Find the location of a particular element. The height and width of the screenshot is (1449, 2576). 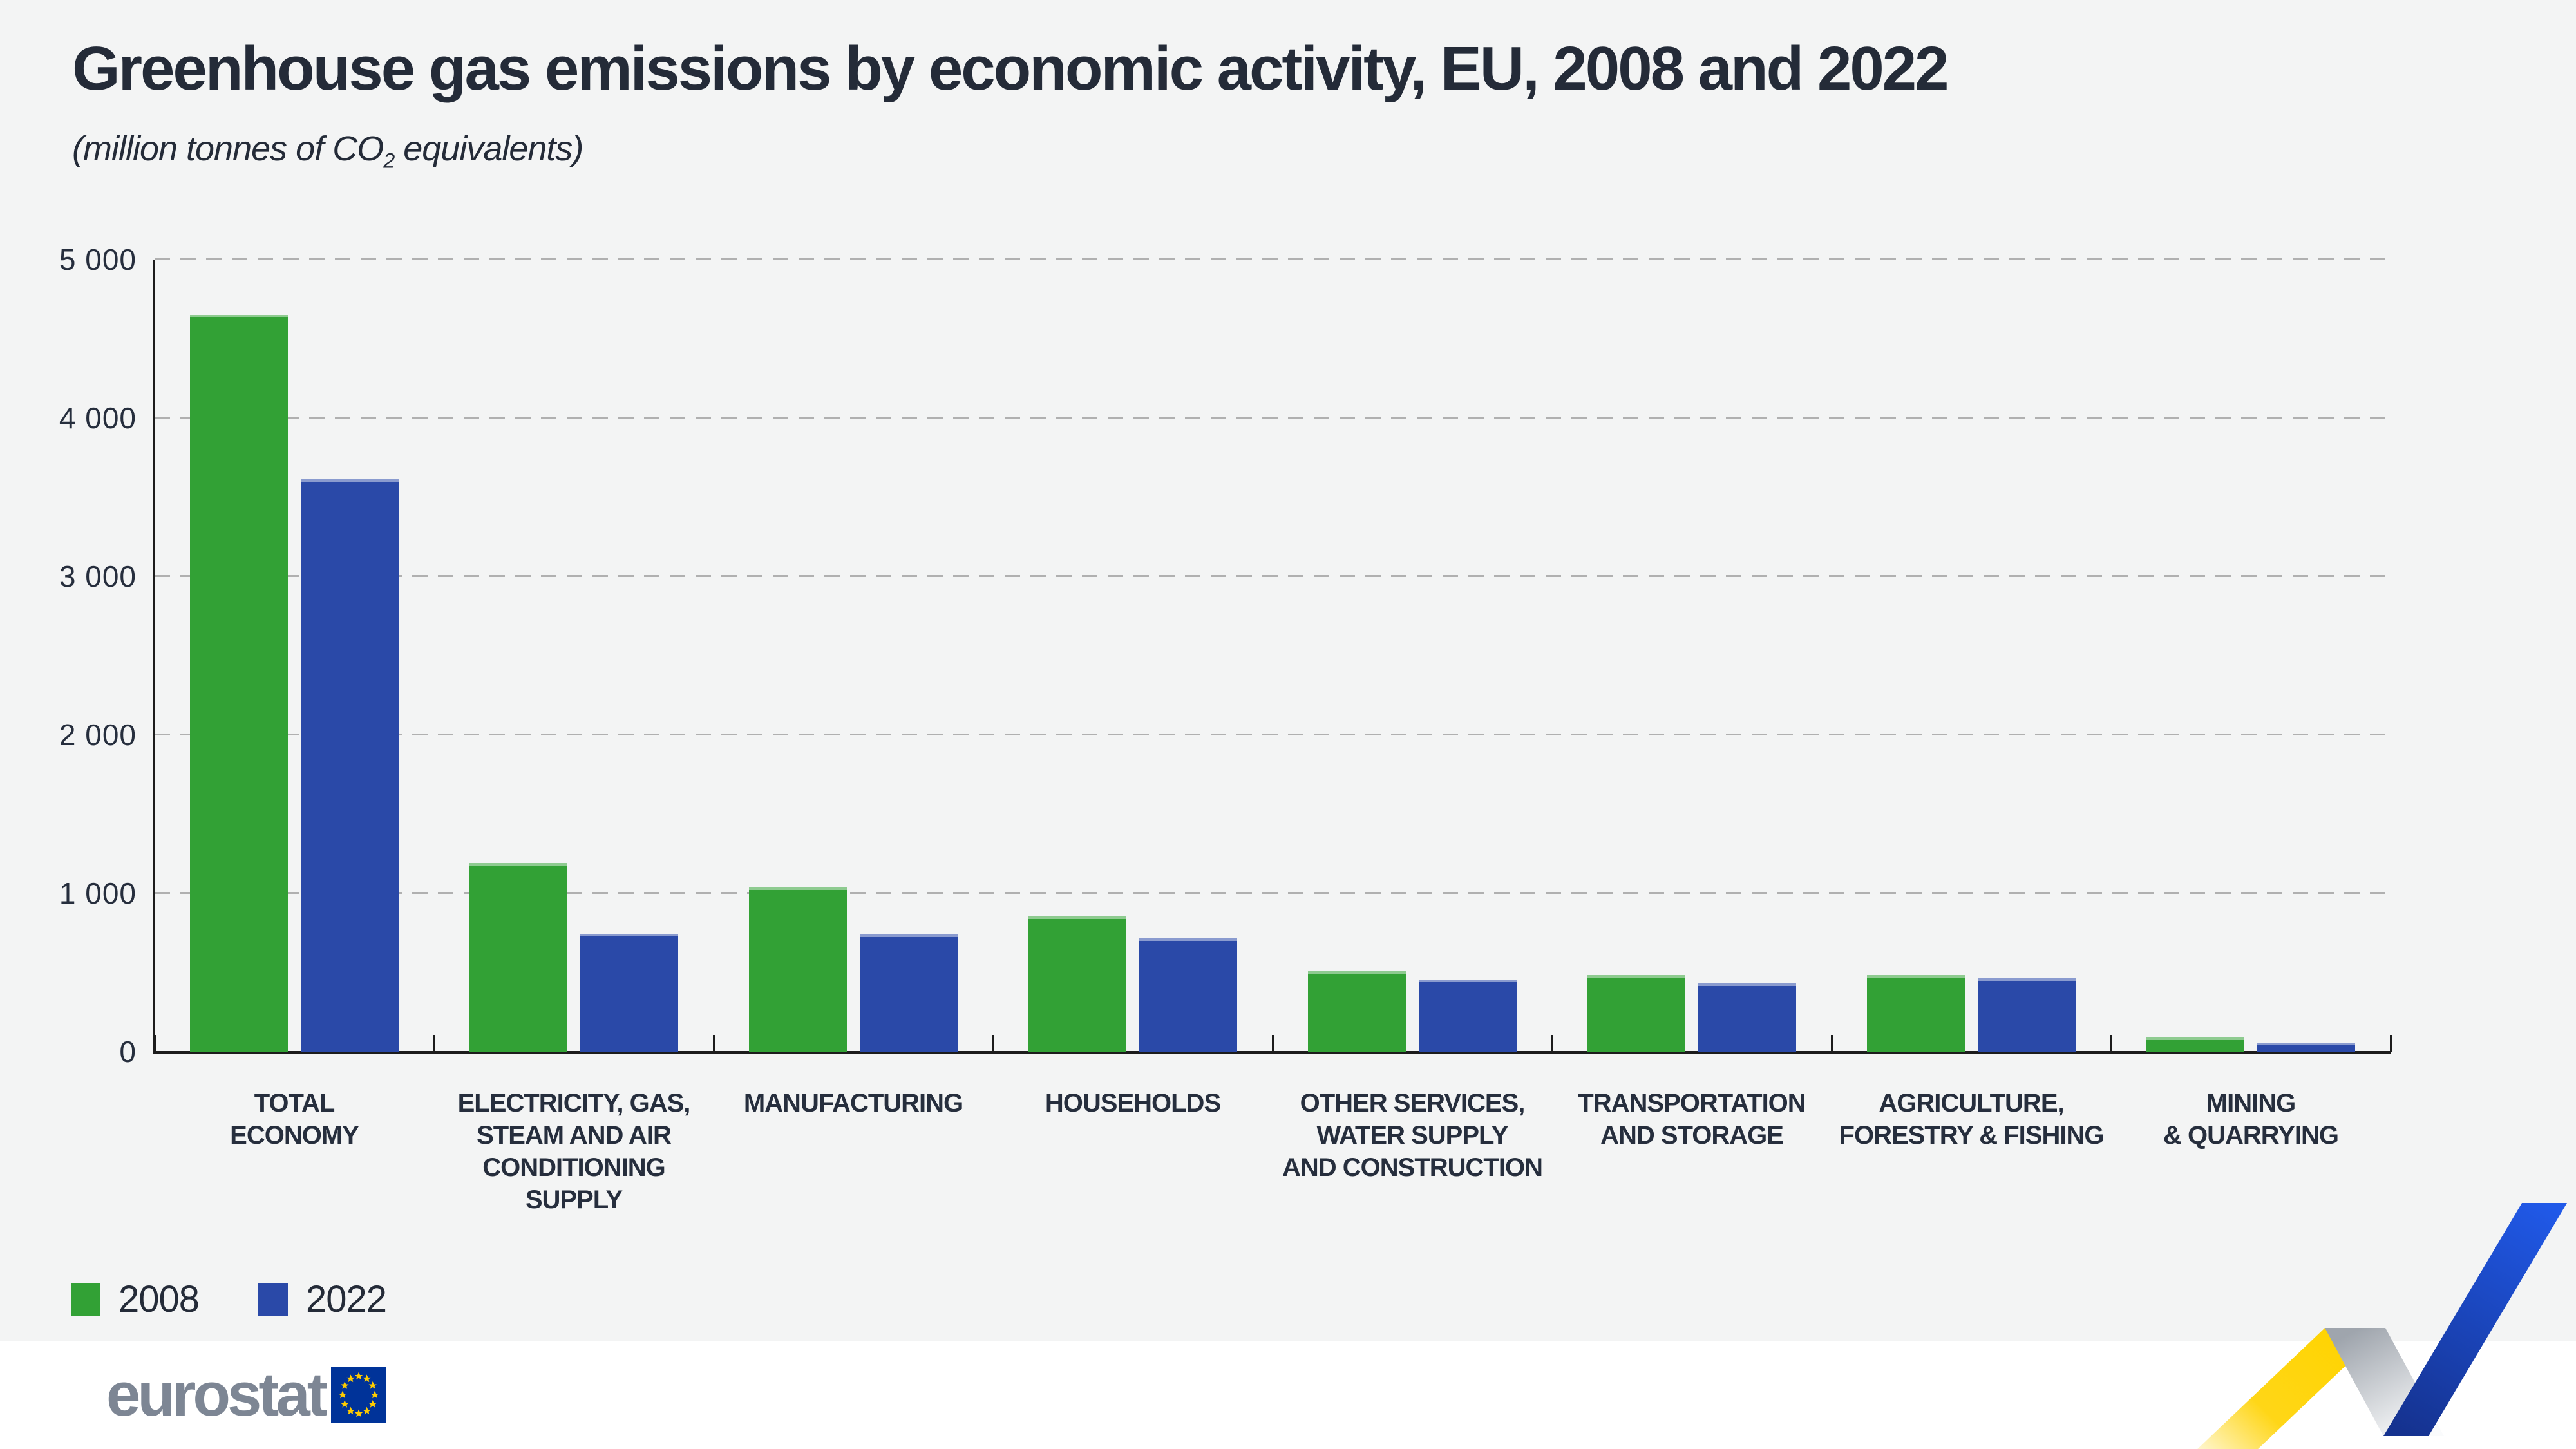

y-tick-label: 4 000 is located at coordinates (98, 418).